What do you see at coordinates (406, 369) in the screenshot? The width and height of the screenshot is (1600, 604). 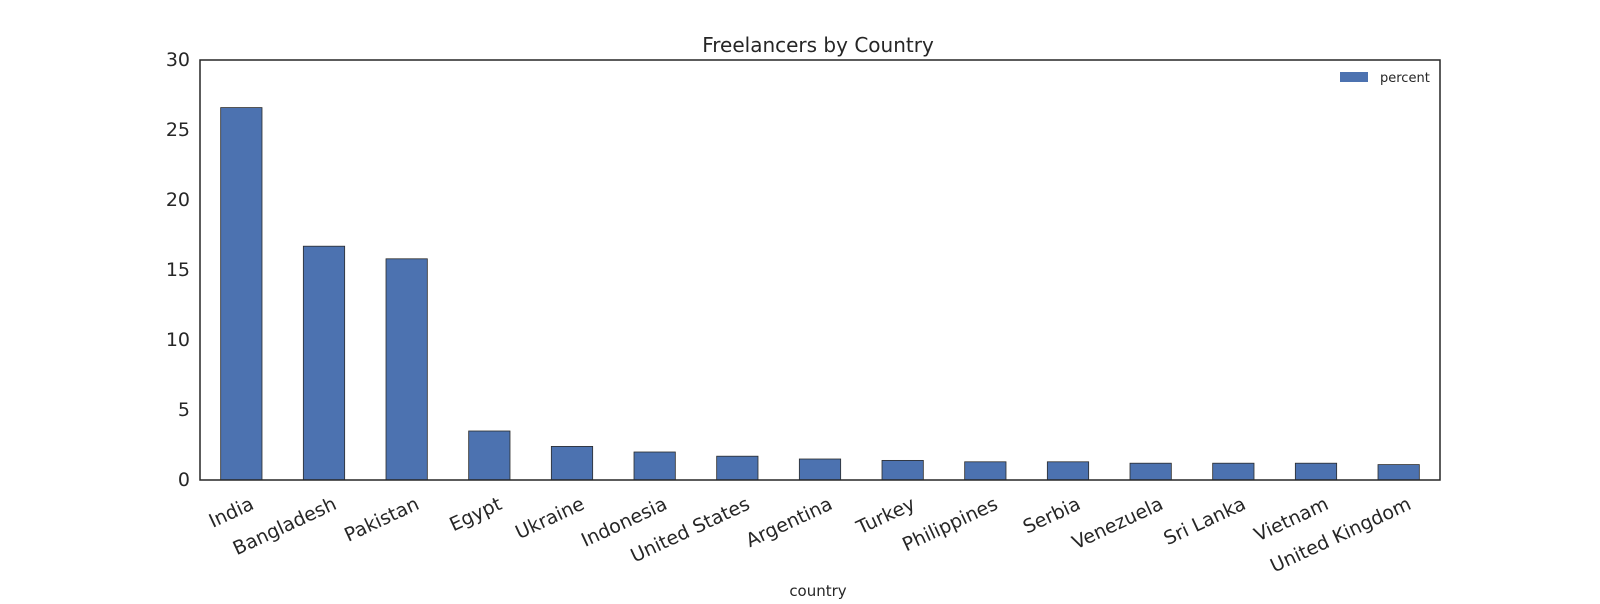 I see `bar-pakistan` at bounding box center [406, 369].